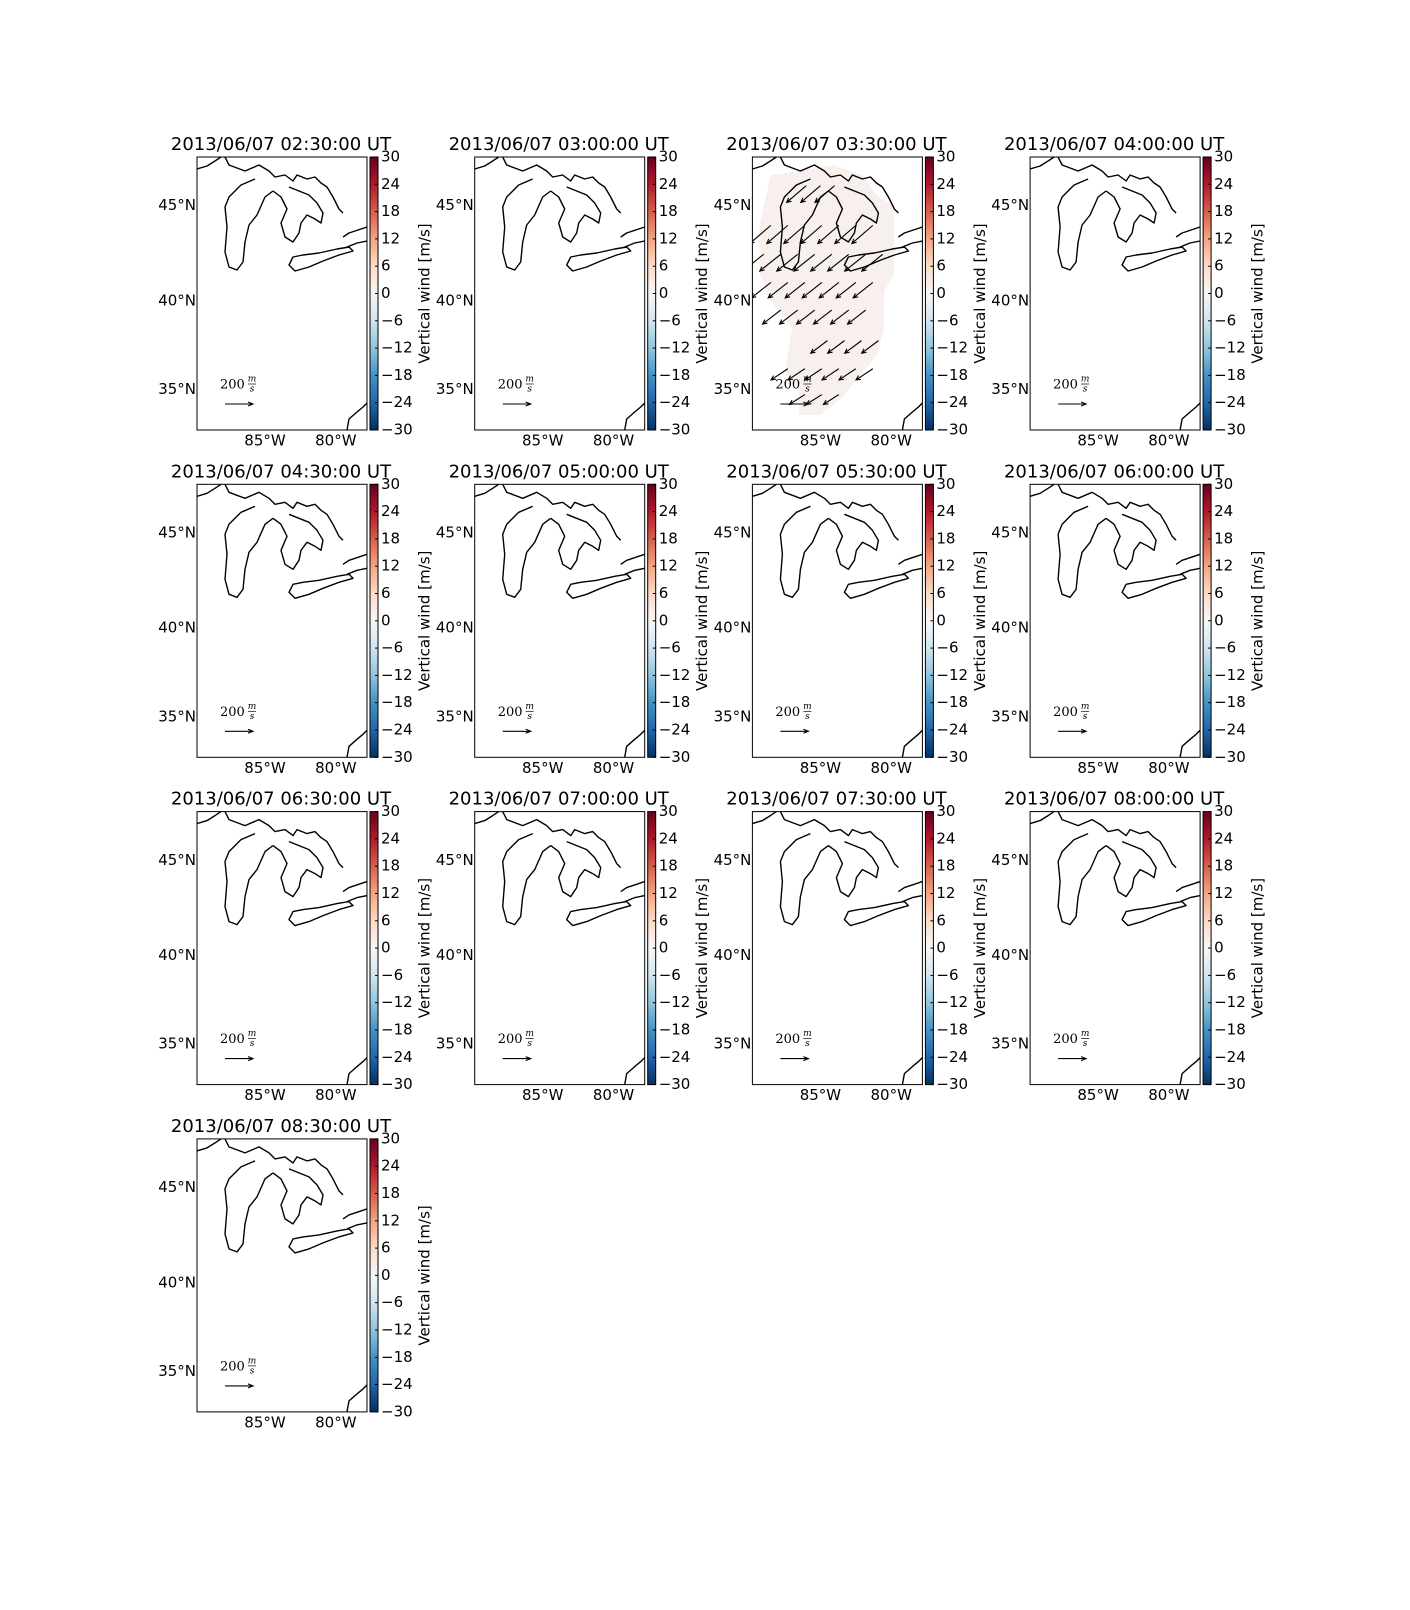  I want to click on colorbar-tick-label: −18, so click(952, 375).